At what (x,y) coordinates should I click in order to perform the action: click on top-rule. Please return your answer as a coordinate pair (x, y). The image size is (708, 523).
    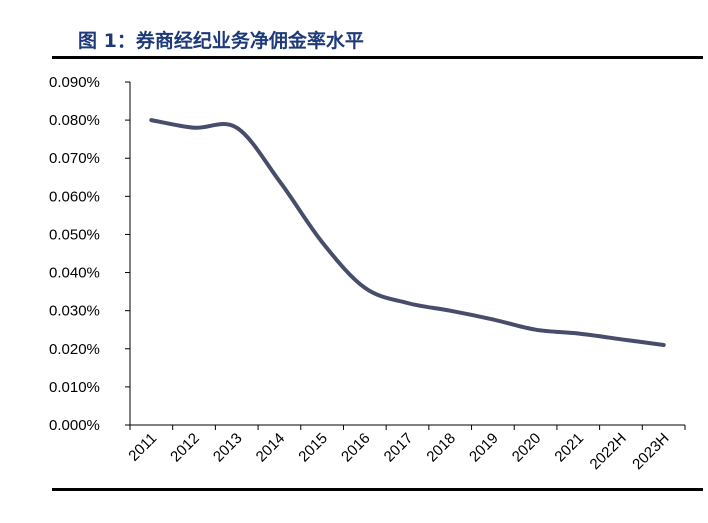
    Looking at the image, I should click on (377, 57).